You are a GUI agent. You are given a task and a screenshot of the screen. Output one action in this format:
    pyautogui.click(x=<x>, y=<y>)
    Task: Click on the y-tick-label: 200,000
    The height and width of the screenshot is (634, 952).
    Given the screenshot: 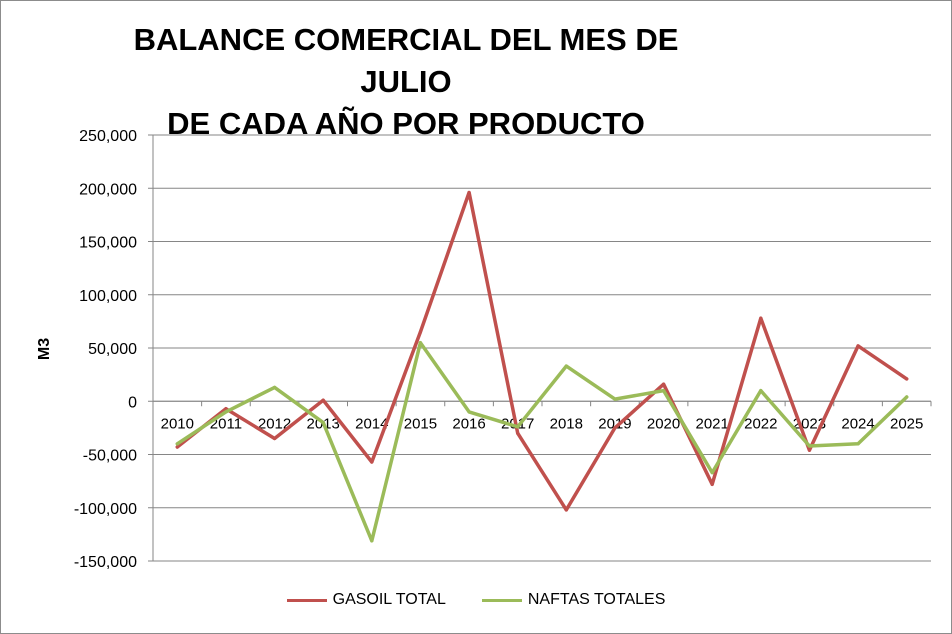 What is the action you would take?
    pyautogui.click(x=108, y=189)
    